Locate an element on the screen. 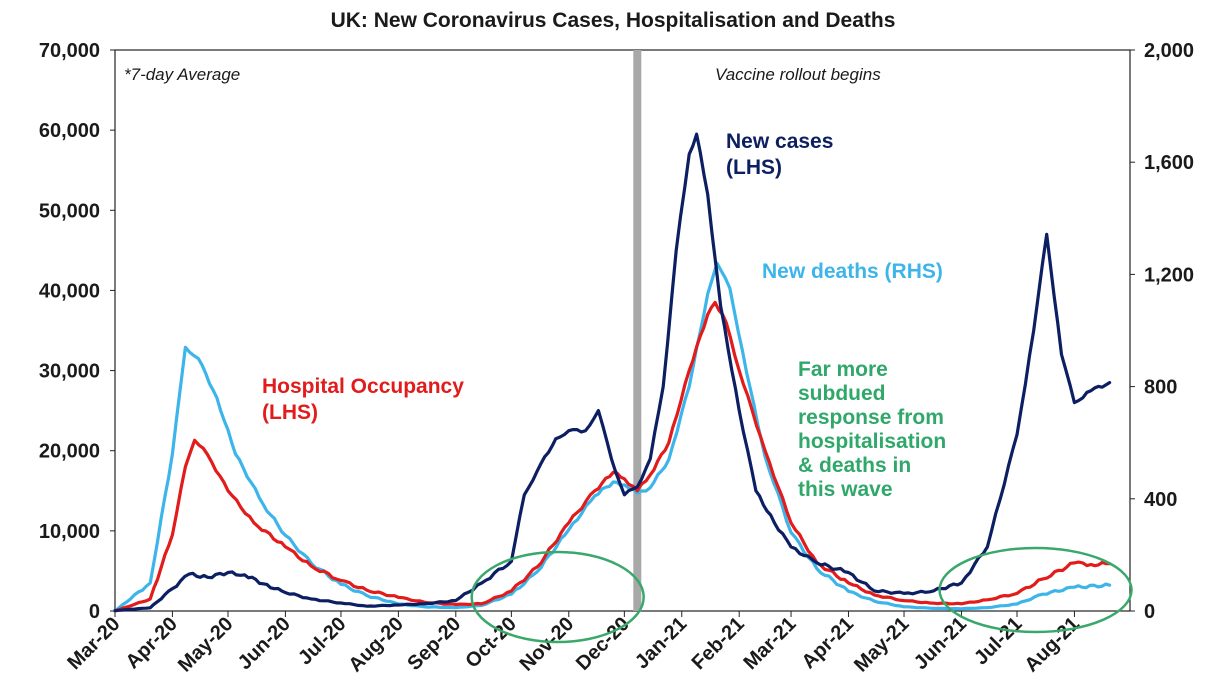  x-tick-label: Jul-21 is located at coordinates (998, 641).